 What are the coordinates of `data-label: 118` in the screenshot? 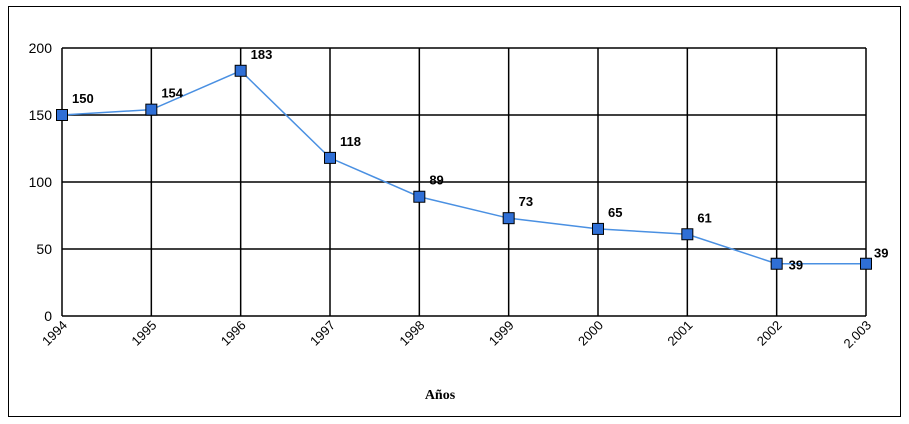 It's located at (350, 141).